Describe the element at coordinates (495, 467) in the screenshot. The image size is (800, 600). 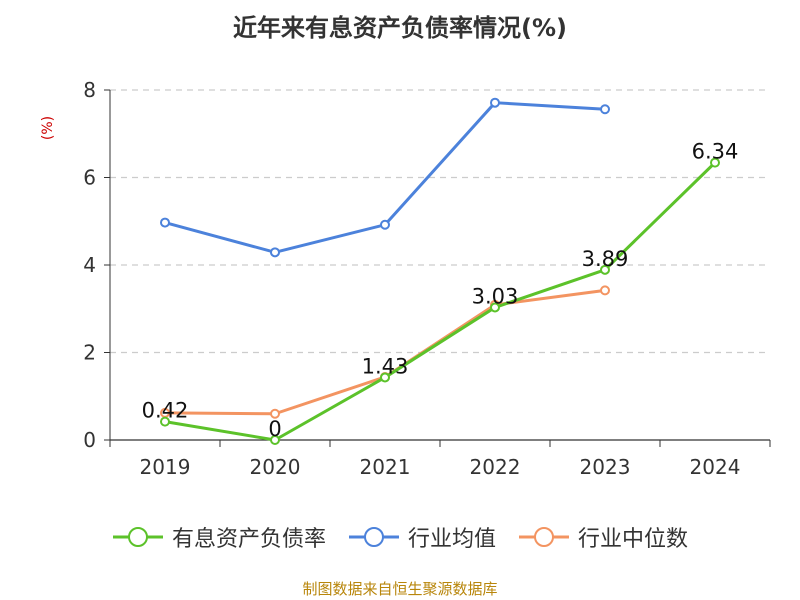
I see `x-tick-label: 2022` at that location.